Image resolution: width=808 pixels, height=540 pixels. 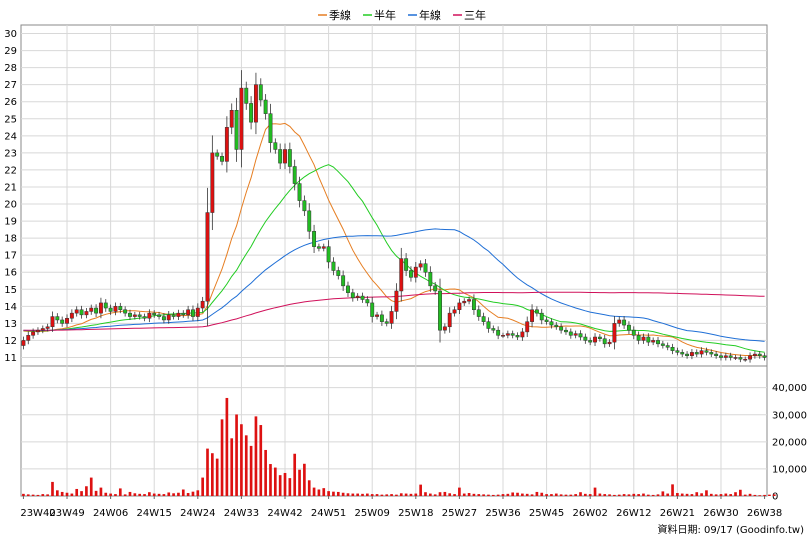 What do you see at coordinates (10, 290) in the screenshot?
I see `price-tick-label: 15` at bounding box center [10, 290].